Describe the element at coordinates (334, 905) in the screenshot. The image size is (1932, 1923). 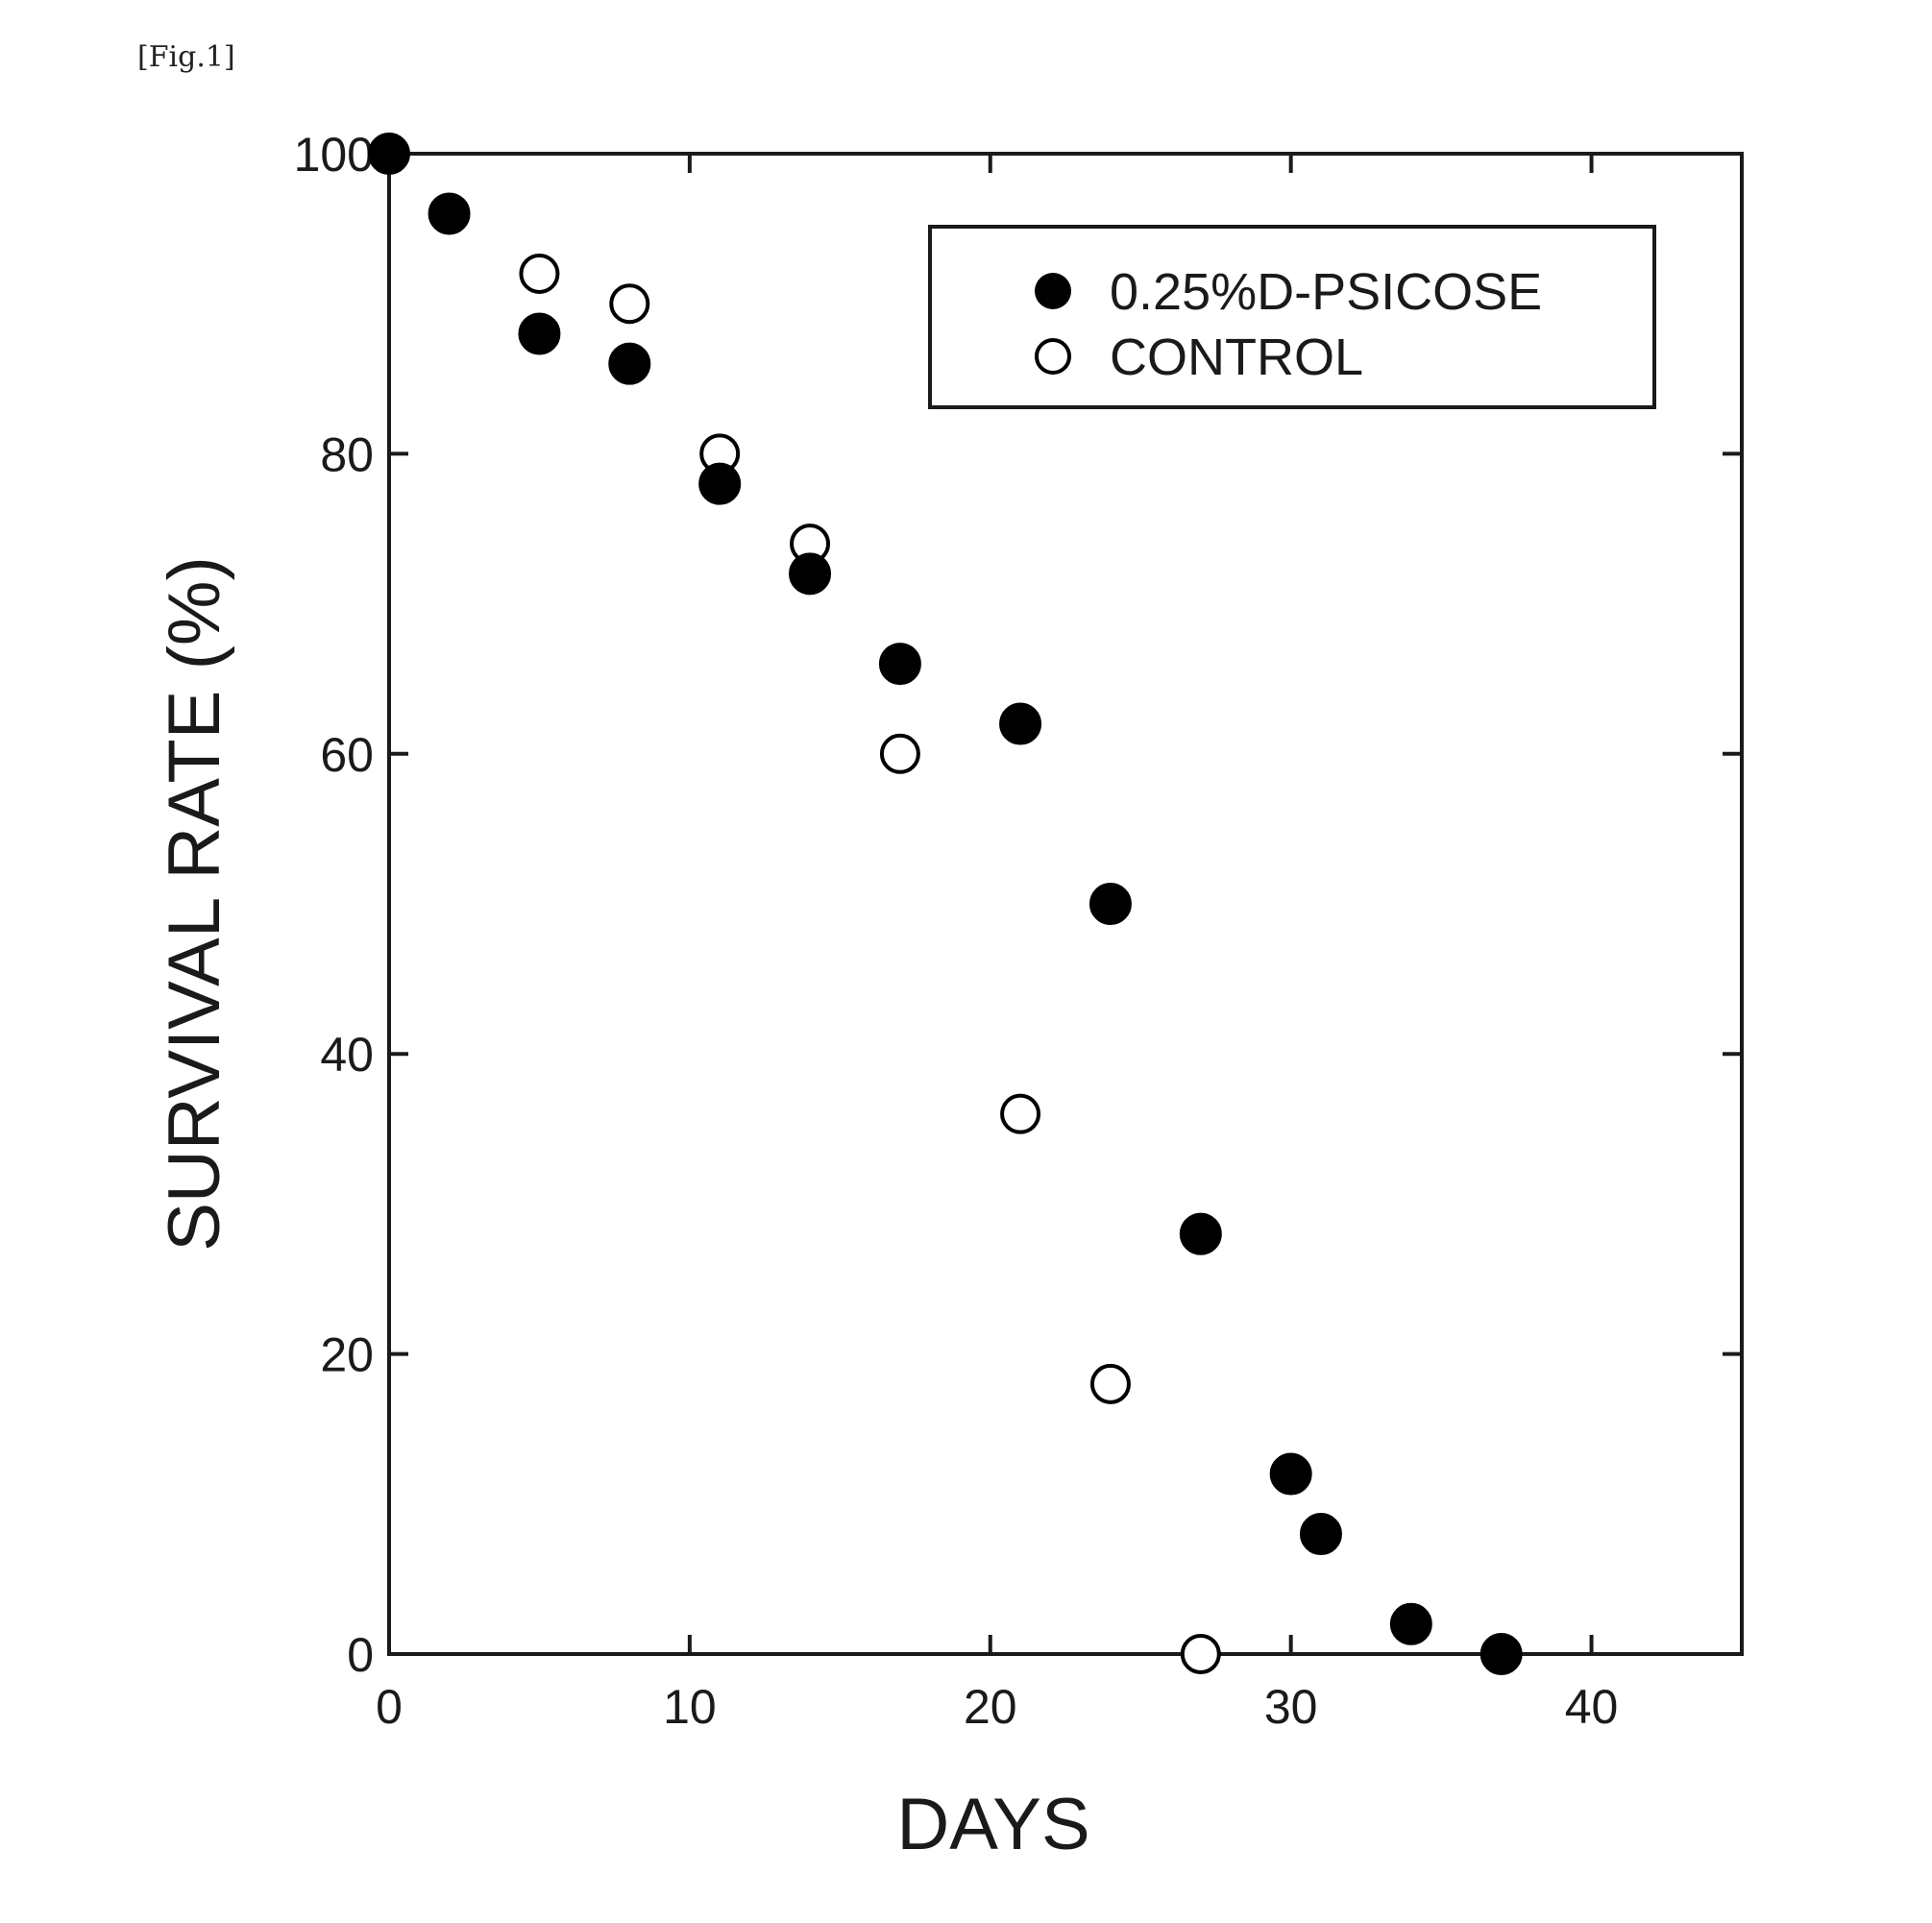
I see `y-tick-labels: 0 20 40 60 80 100` at that location.